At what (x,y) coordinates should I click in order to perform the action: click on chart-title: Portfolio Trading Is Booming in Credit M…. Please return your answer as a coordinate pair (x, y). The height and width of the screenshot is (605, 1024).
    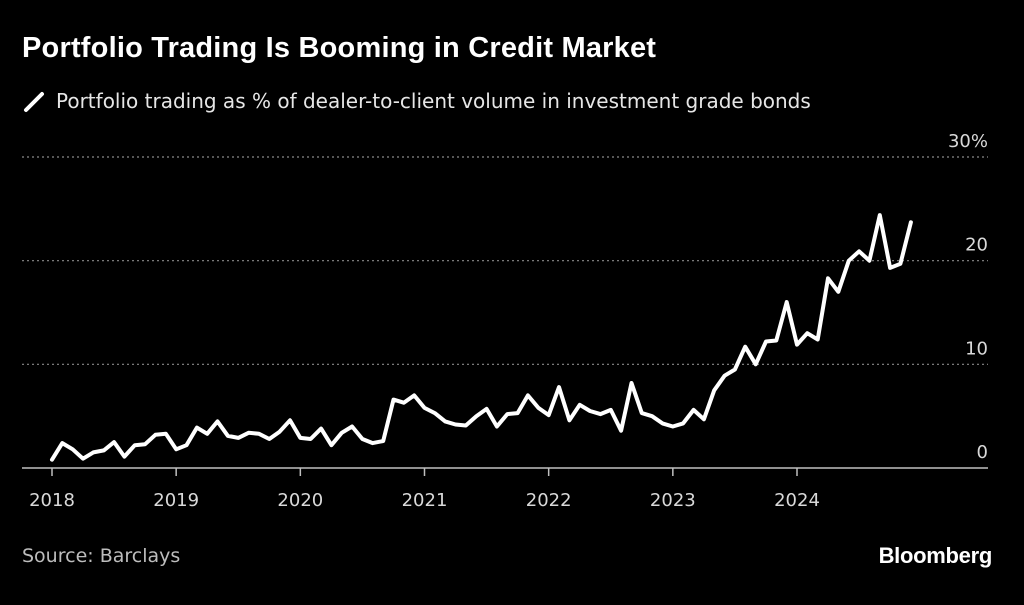
    Looking at the image, I should click on (339, 48).